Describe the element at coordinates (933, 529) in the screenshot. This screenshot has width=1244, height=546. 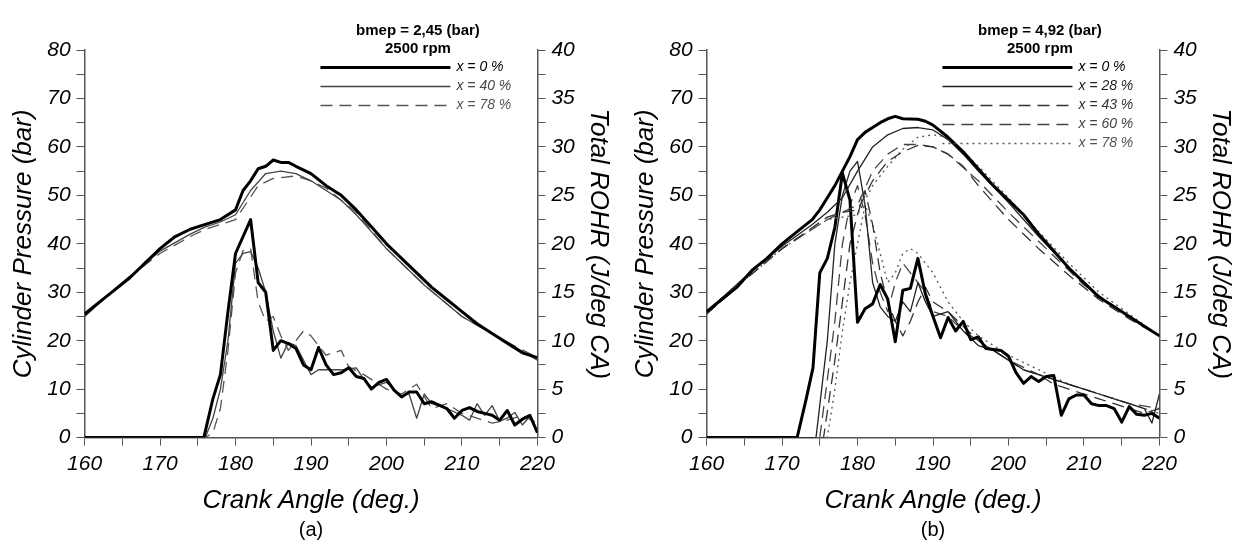
I see `text: (b)` at that location.